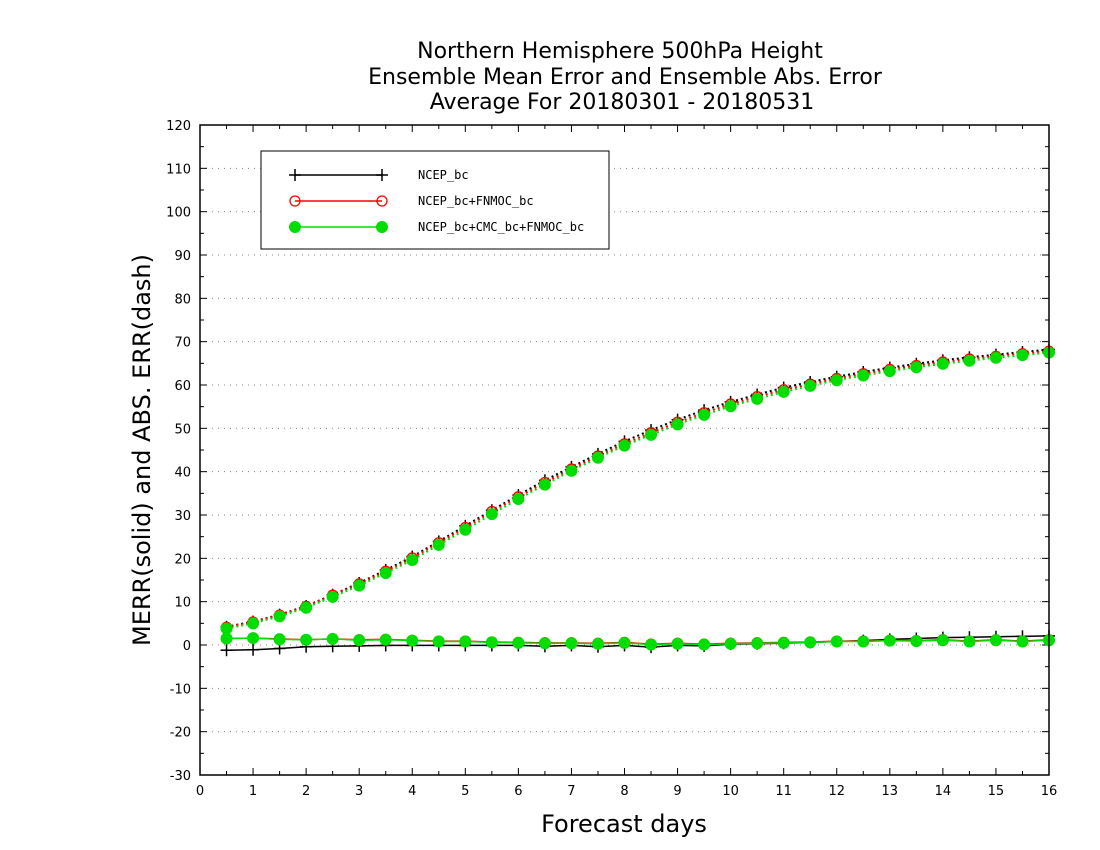  What do you see at coordinates (996, 791) in the screenshot?
I see `x-tick-label: 15` at bounding box center [996, 791].